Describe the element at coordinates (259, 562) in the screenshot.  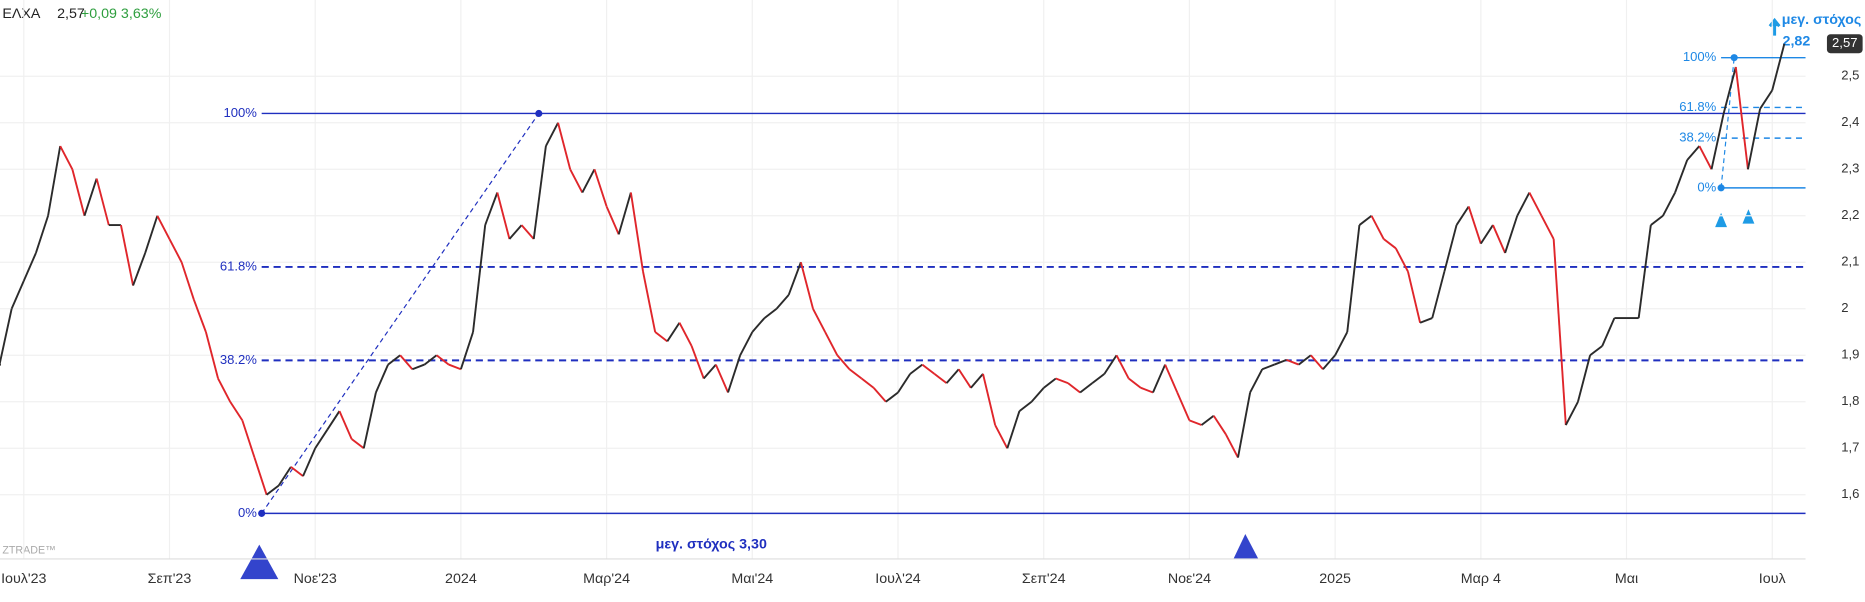
I see `signal-triangle` at that location.